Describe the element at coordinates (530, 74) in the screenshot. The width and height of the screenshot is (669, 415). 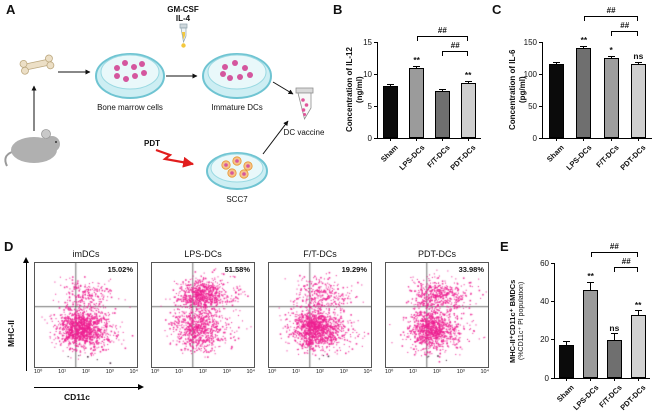
I see `y-tick-label: 100` at that location.